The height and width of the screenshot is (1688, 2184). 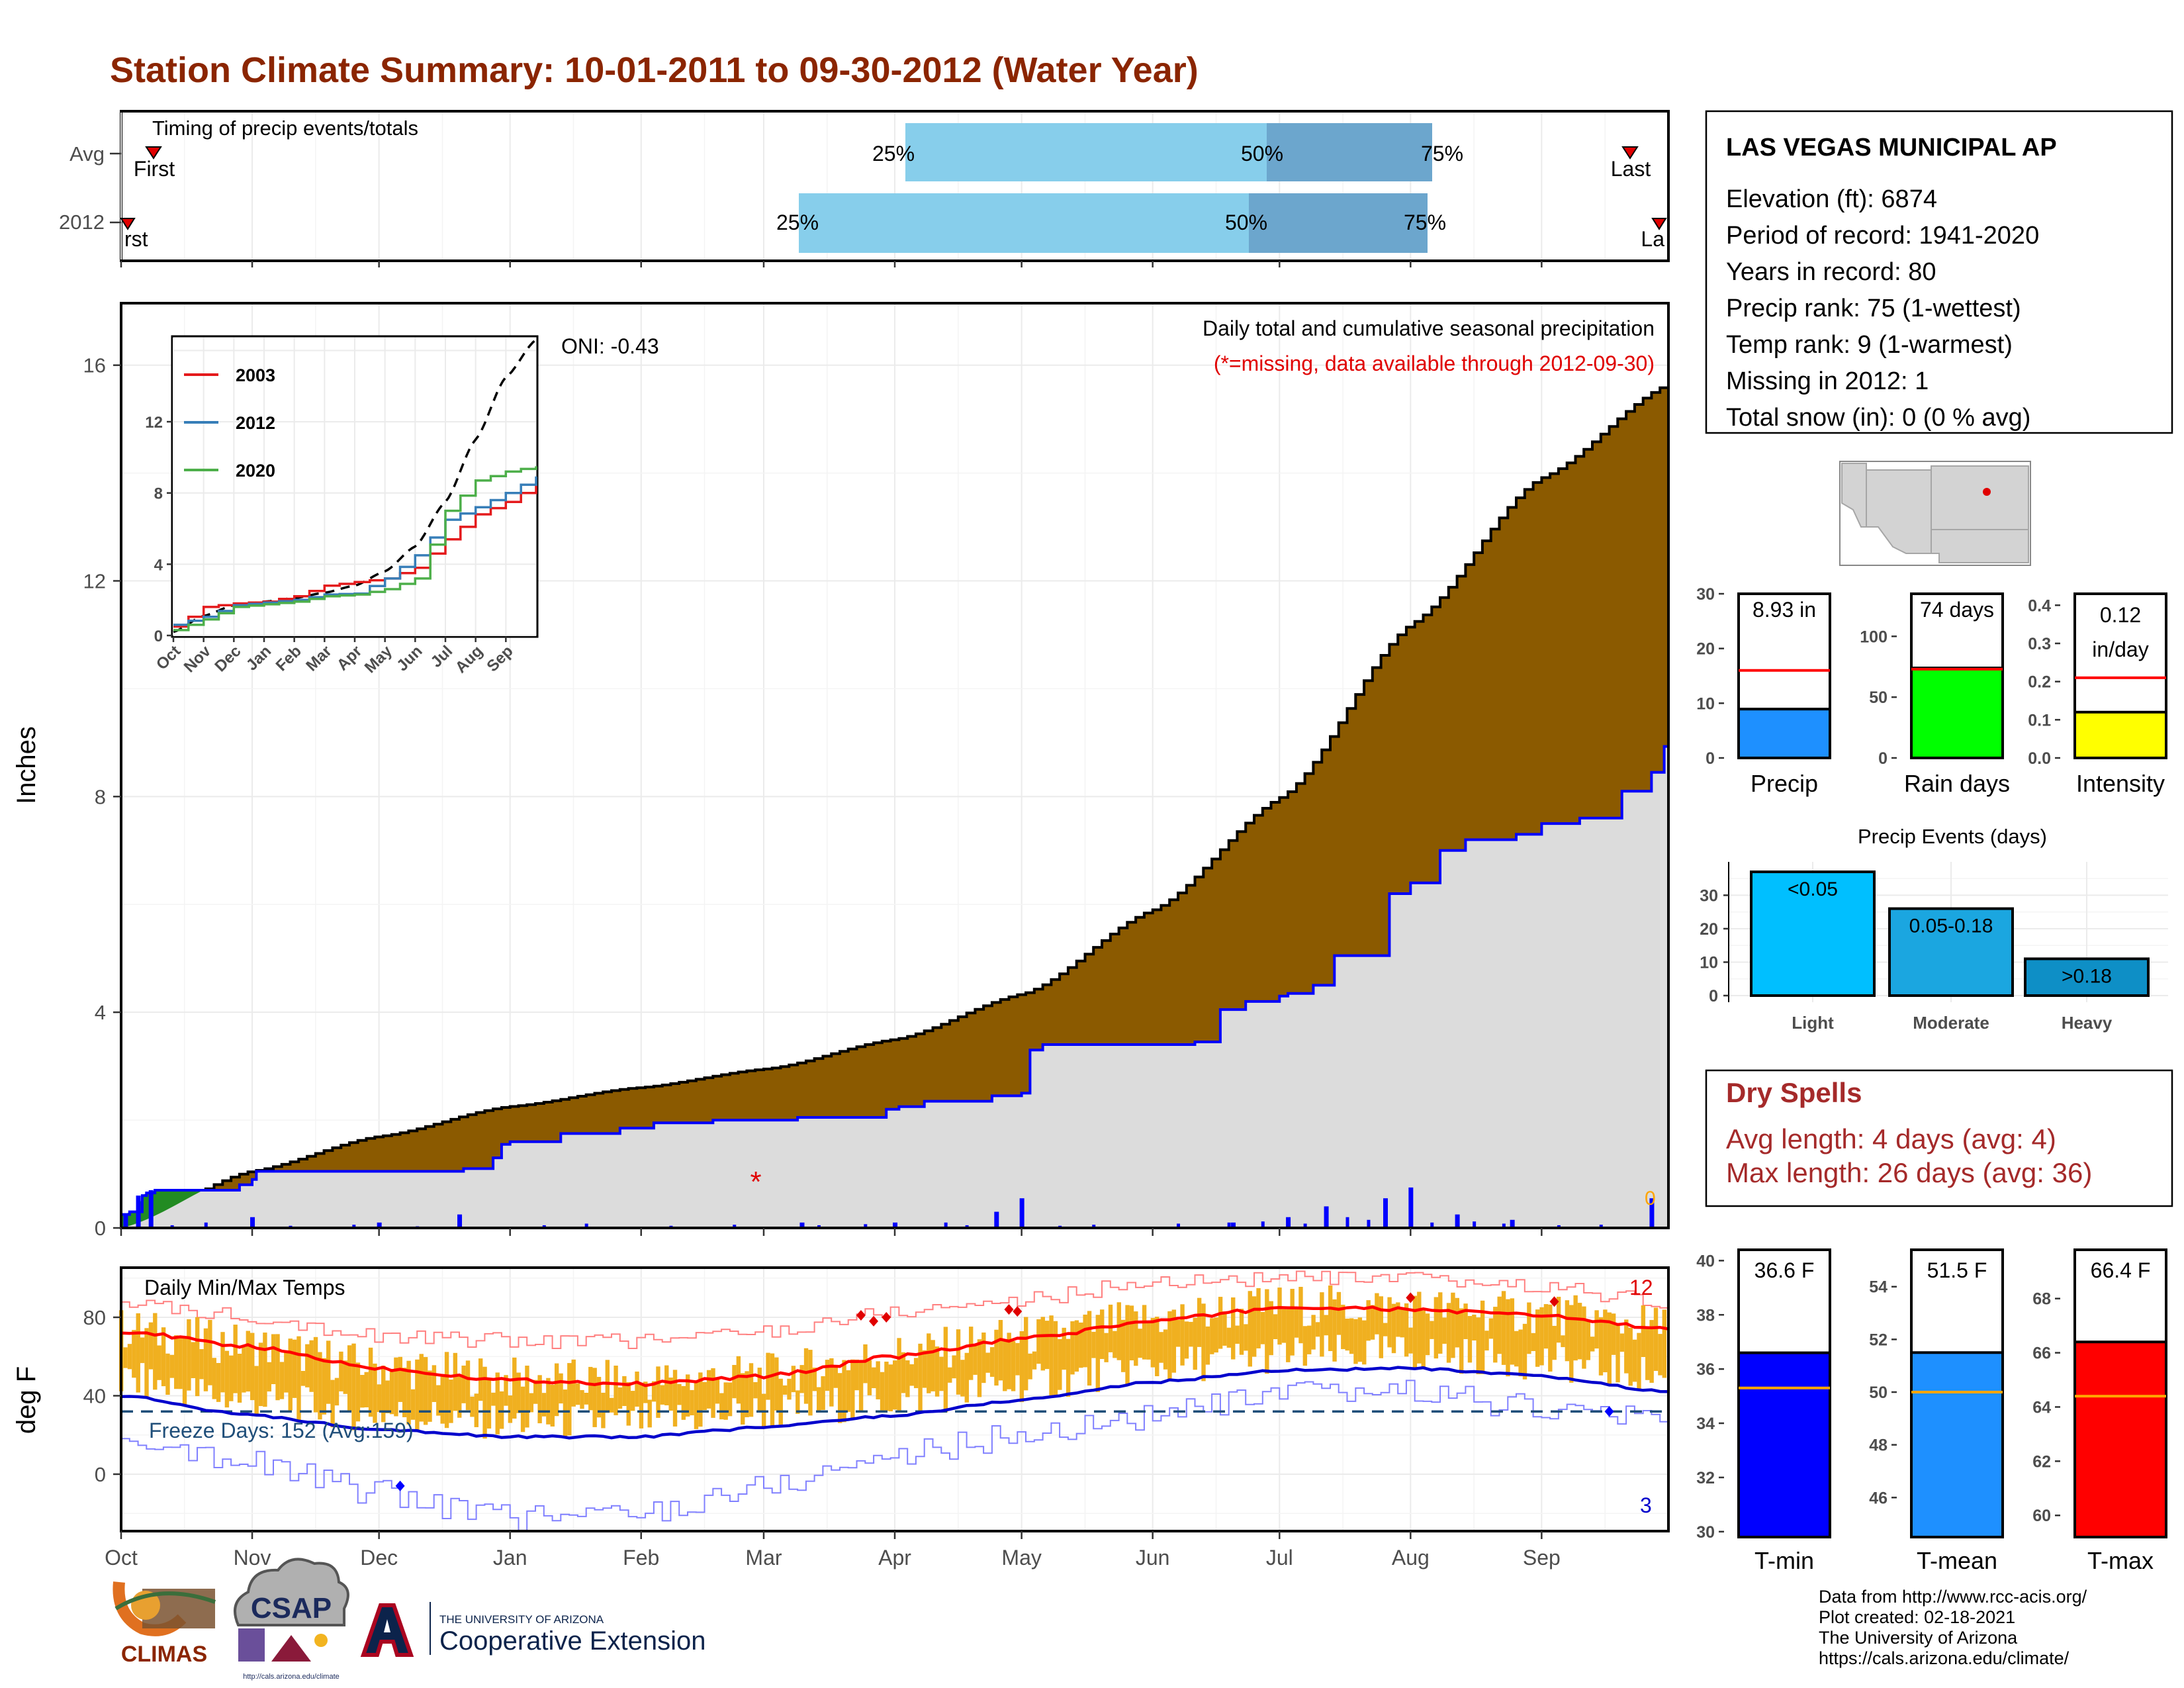 What do you see at coordinates (2042, 1461) in the screenshot?
I see `temp-bar-y-tick-label: 62` at bounding box center [2042, 1461].